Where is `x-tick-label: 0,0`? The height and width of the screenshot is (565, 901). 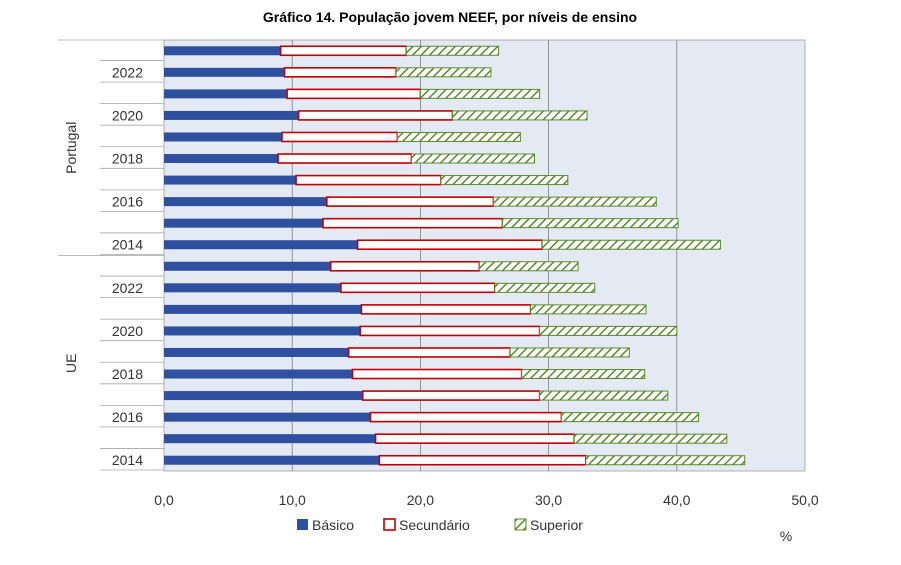
x-tick-label: 0,0 is located at coordinates (164, 500).